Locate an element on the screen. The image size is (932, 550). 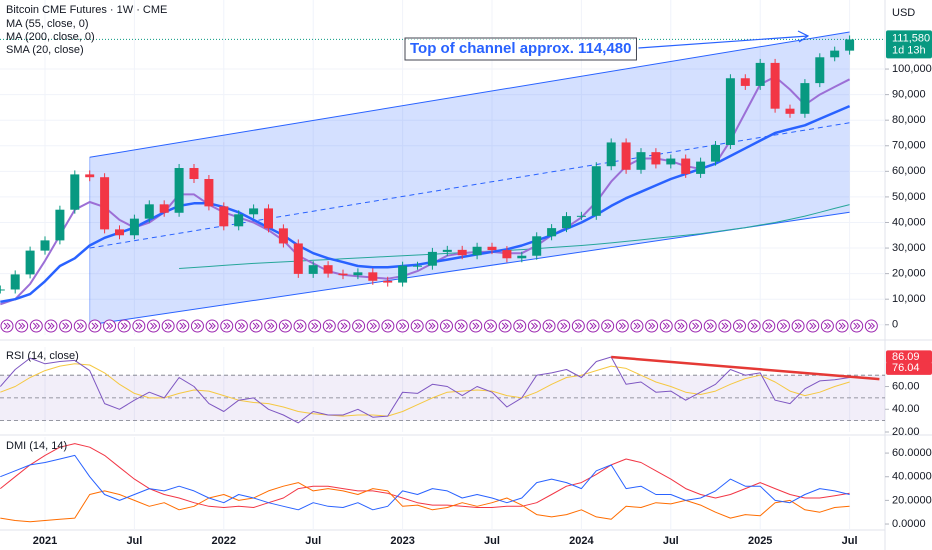
annotation: Top of channel approx. 114,480 is located at coordinates (520, 48).